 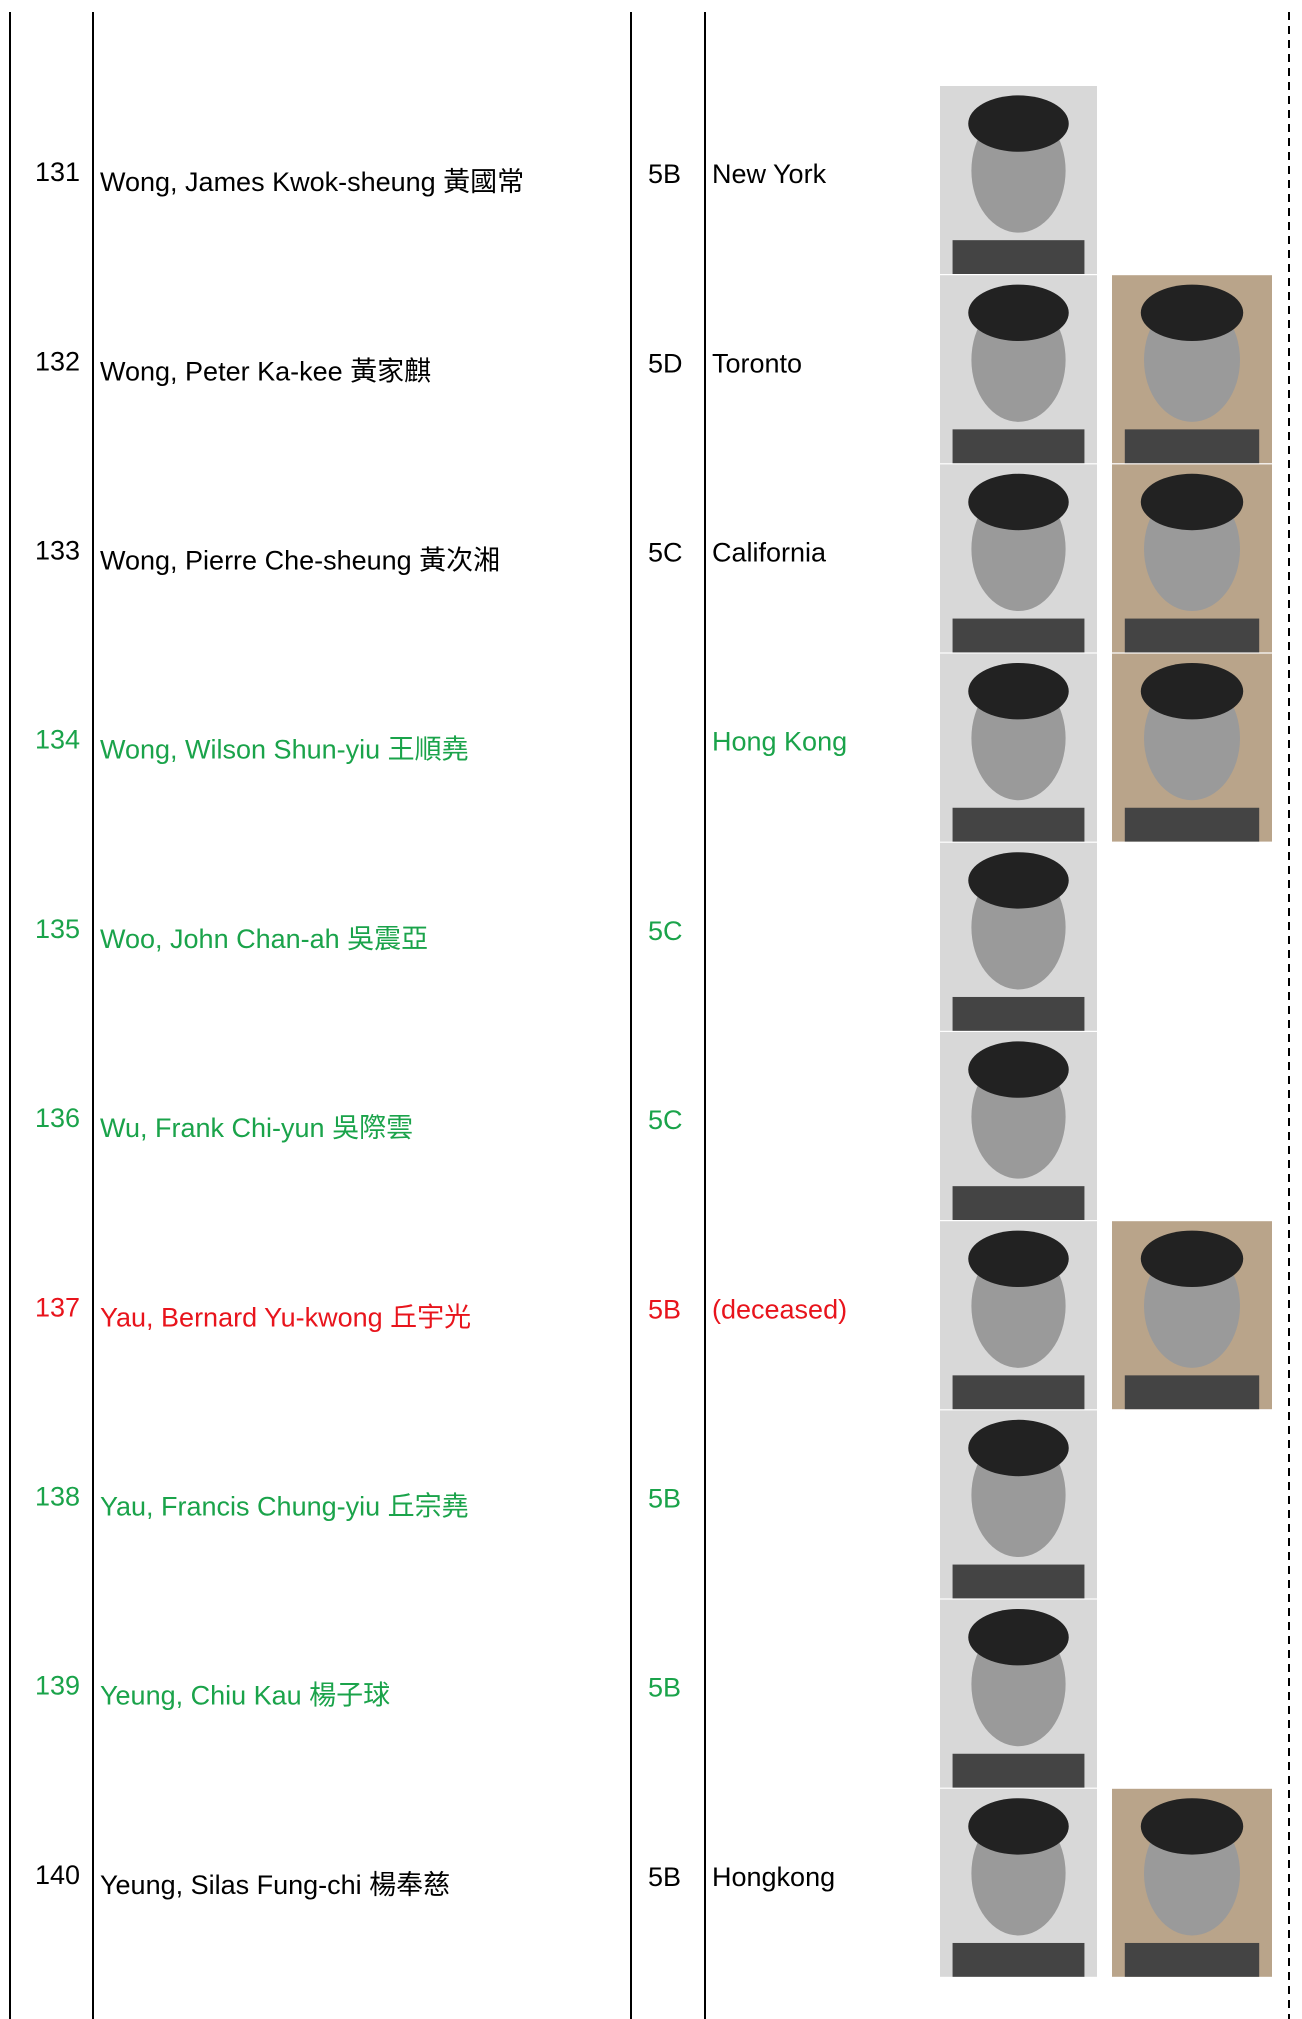 I want to click on table-row: 138 Yau, Francis Chung-yiu 丘宗堯 5B, so click(x=566, y=1504).